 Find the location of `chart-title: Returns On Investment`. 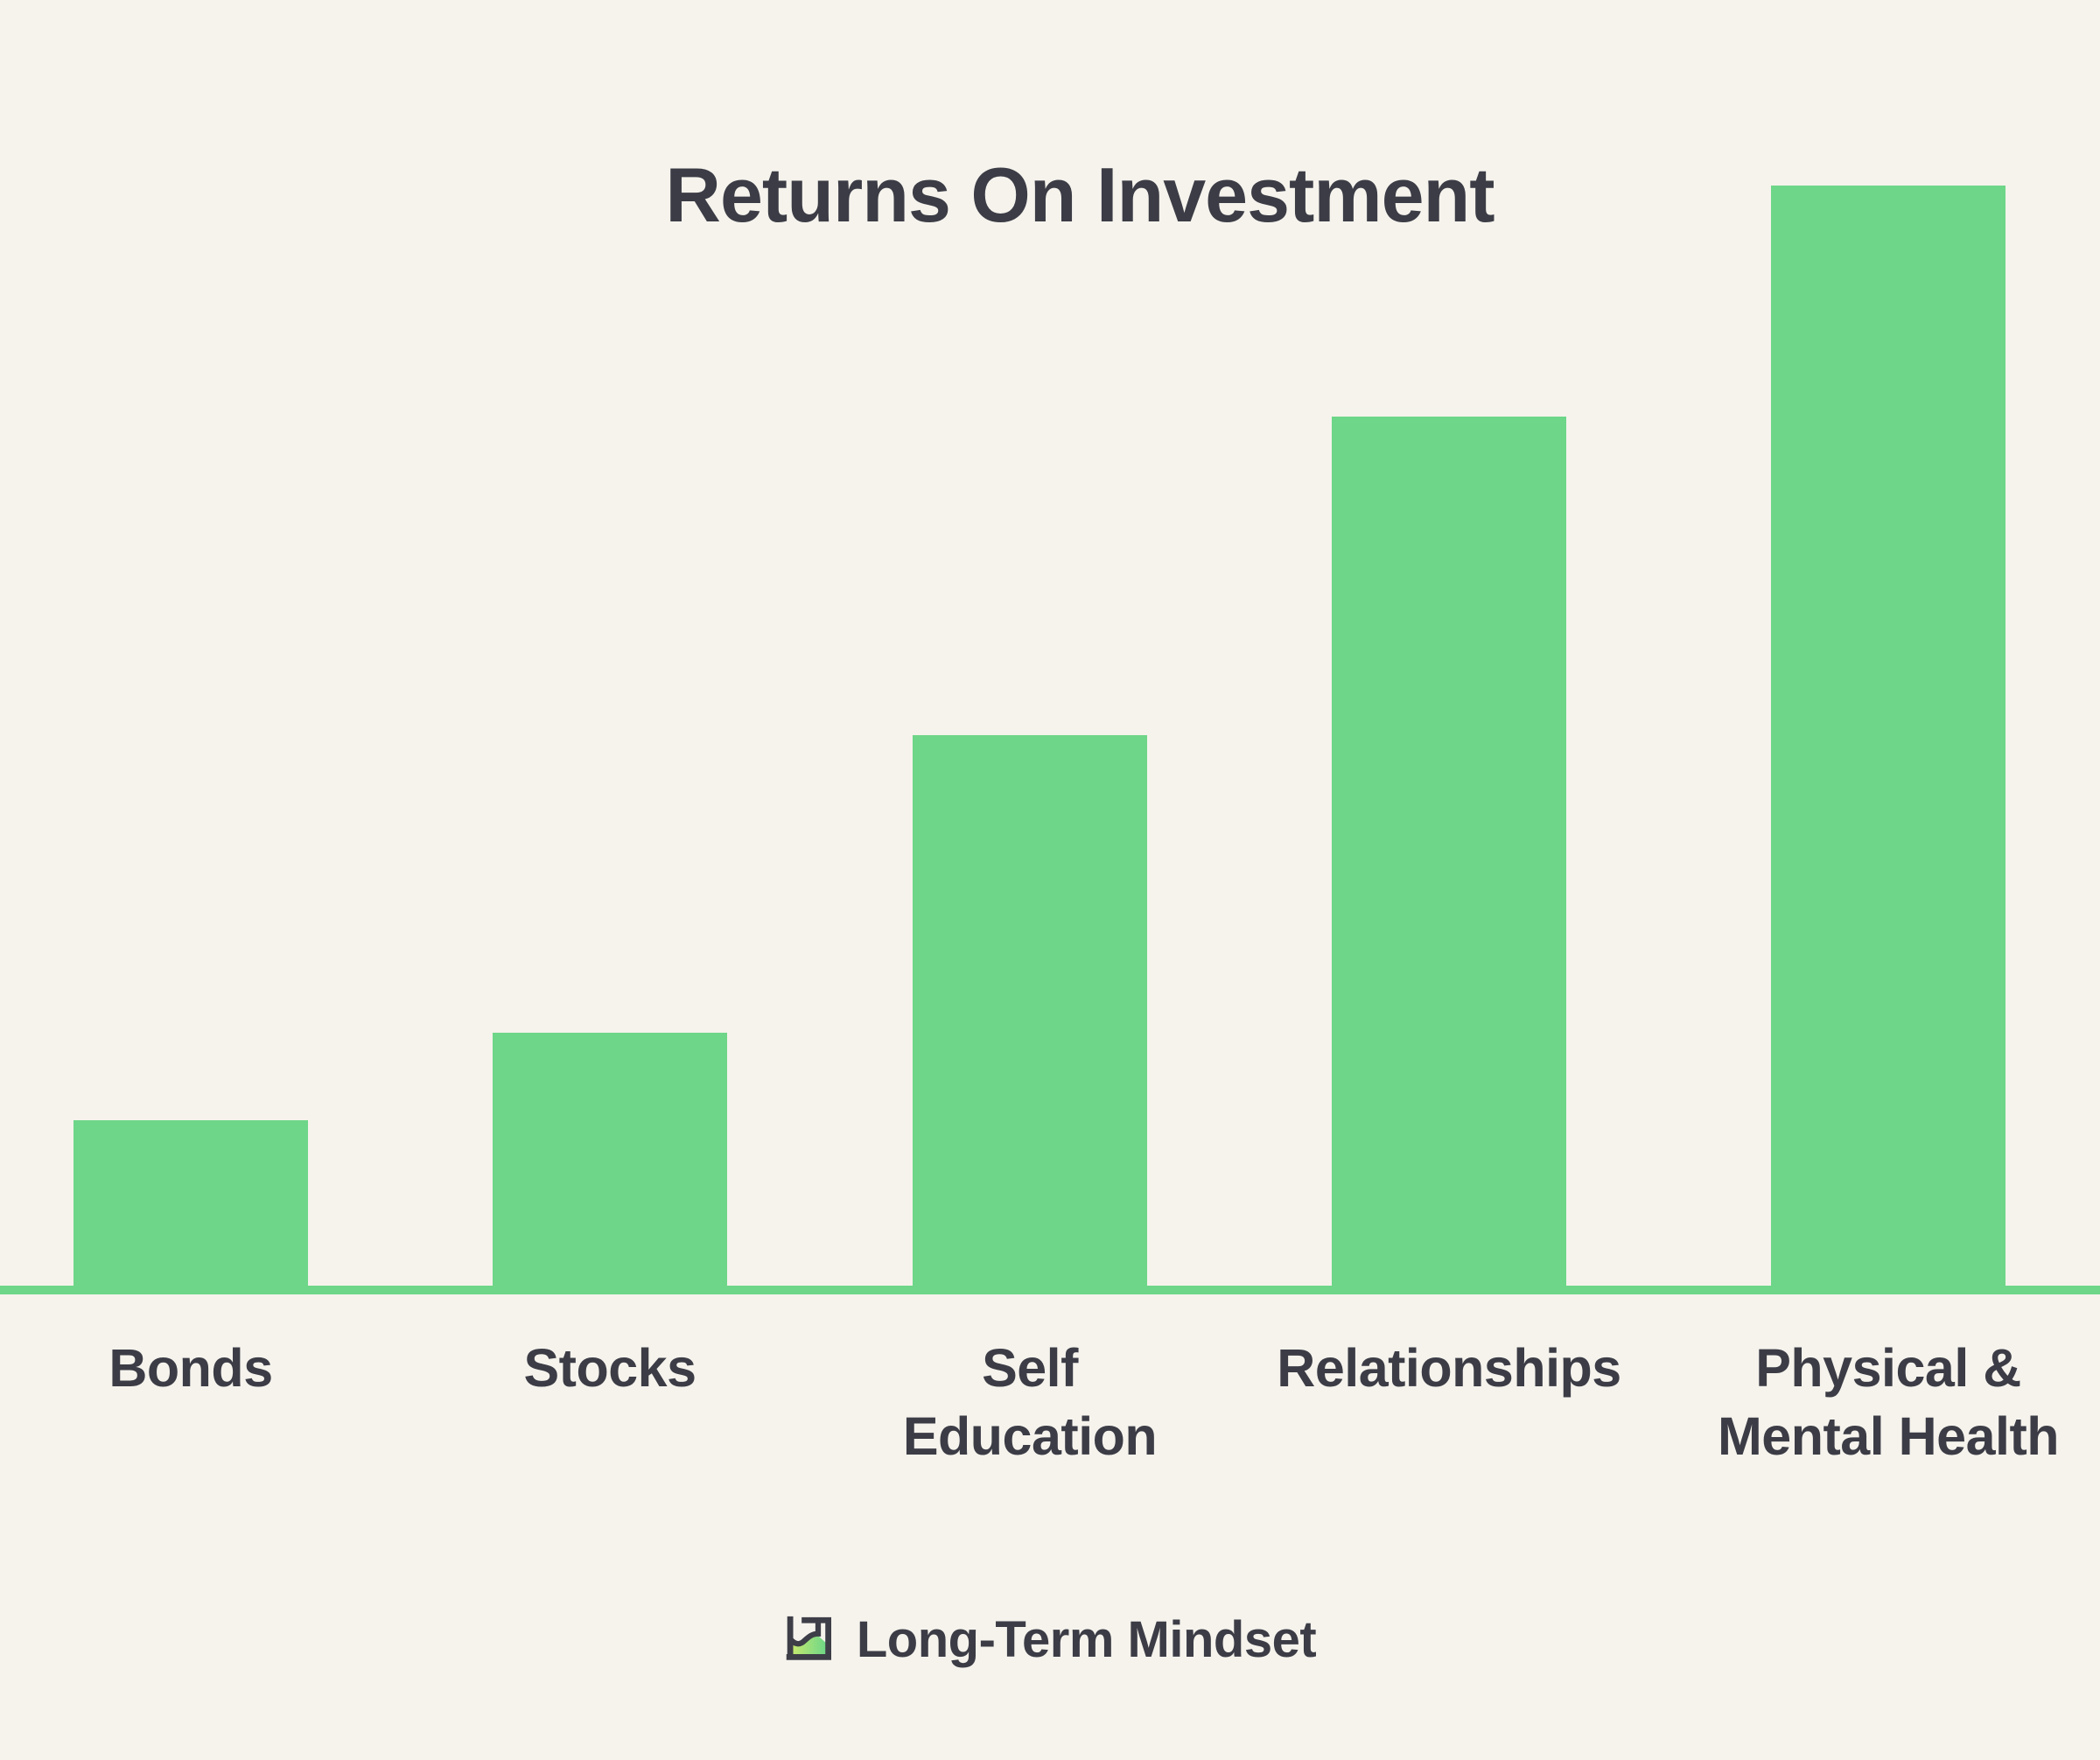

chart-title: Returns On Investment is located at coordinates (1079, 194).